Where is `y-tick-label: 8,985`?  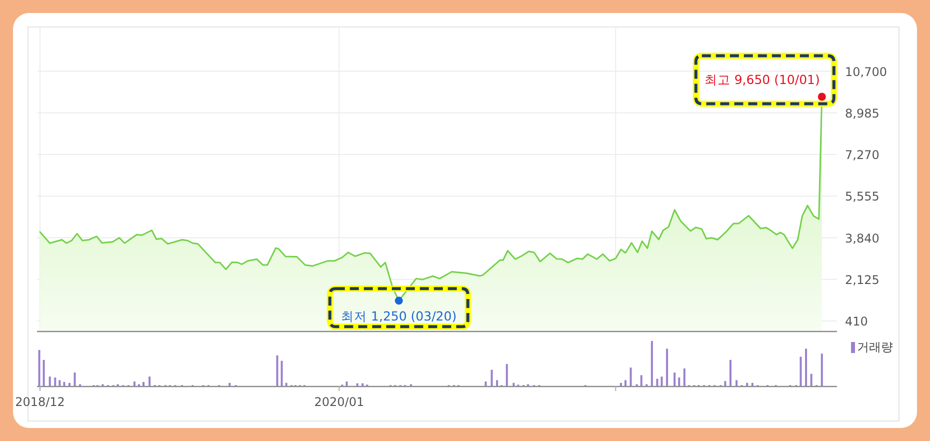 y-tick-label: 8,985 is located at coordinates (862, 113).